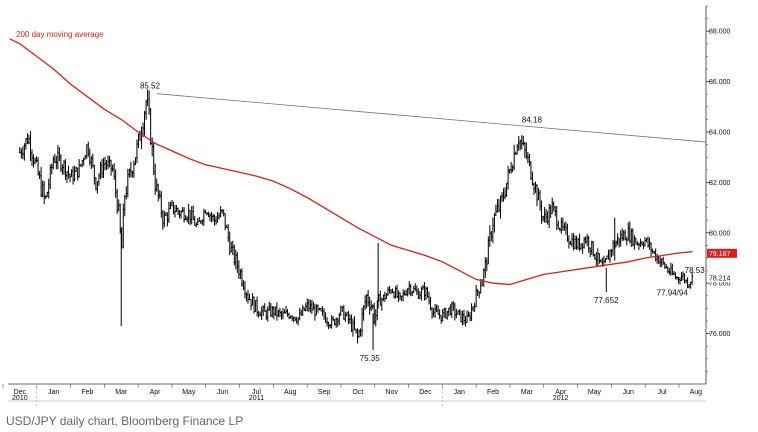  What do you see at coordinates (256, 398) in the screenshot?
I see `x-year-label: 2011` at bounding box center [256, 398].